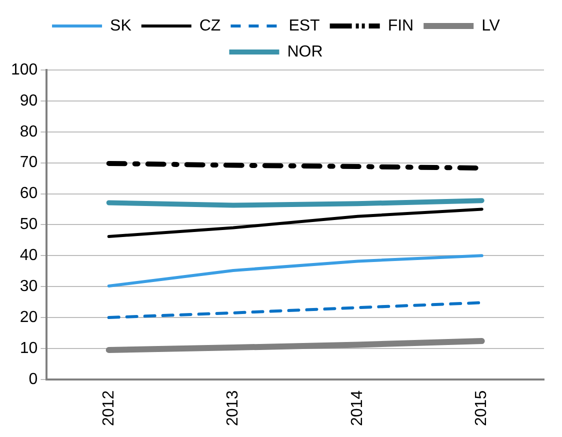 This screenshot has height=437, width=562. What do you see at coordinates (491, 25) in the screenshot?
I see `legend-label: LV` at bounding box center [491, 25].